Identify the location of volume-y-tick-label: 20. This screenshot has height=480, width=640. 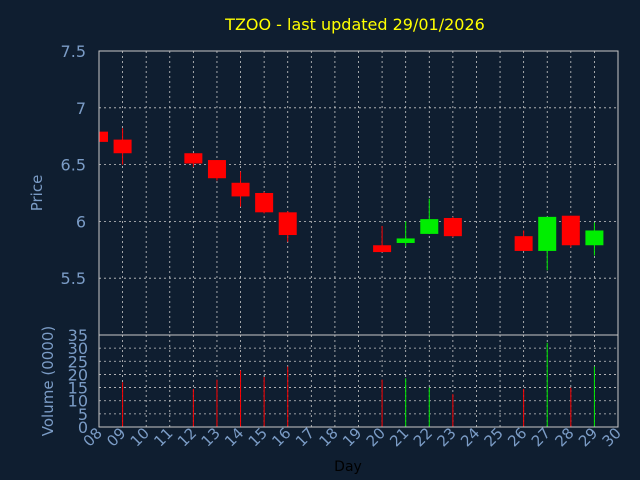
(78, 374).